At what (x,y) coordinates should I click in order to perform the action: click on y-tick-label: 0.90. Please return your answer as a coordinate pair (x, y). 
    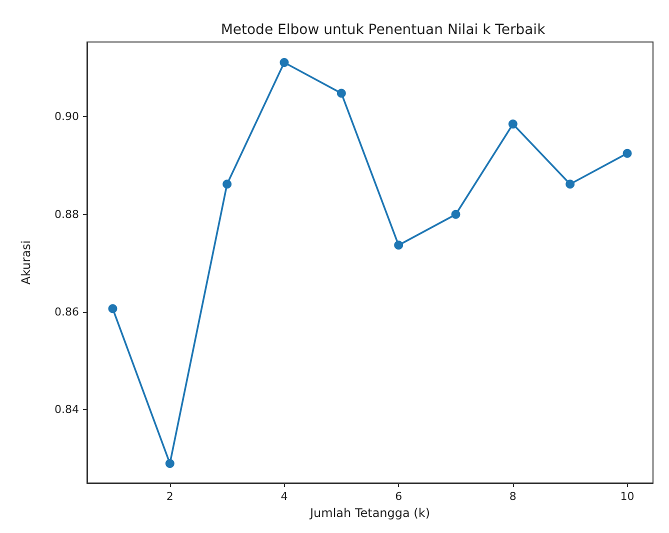
    Looking at the image, I should click on (66, 117).